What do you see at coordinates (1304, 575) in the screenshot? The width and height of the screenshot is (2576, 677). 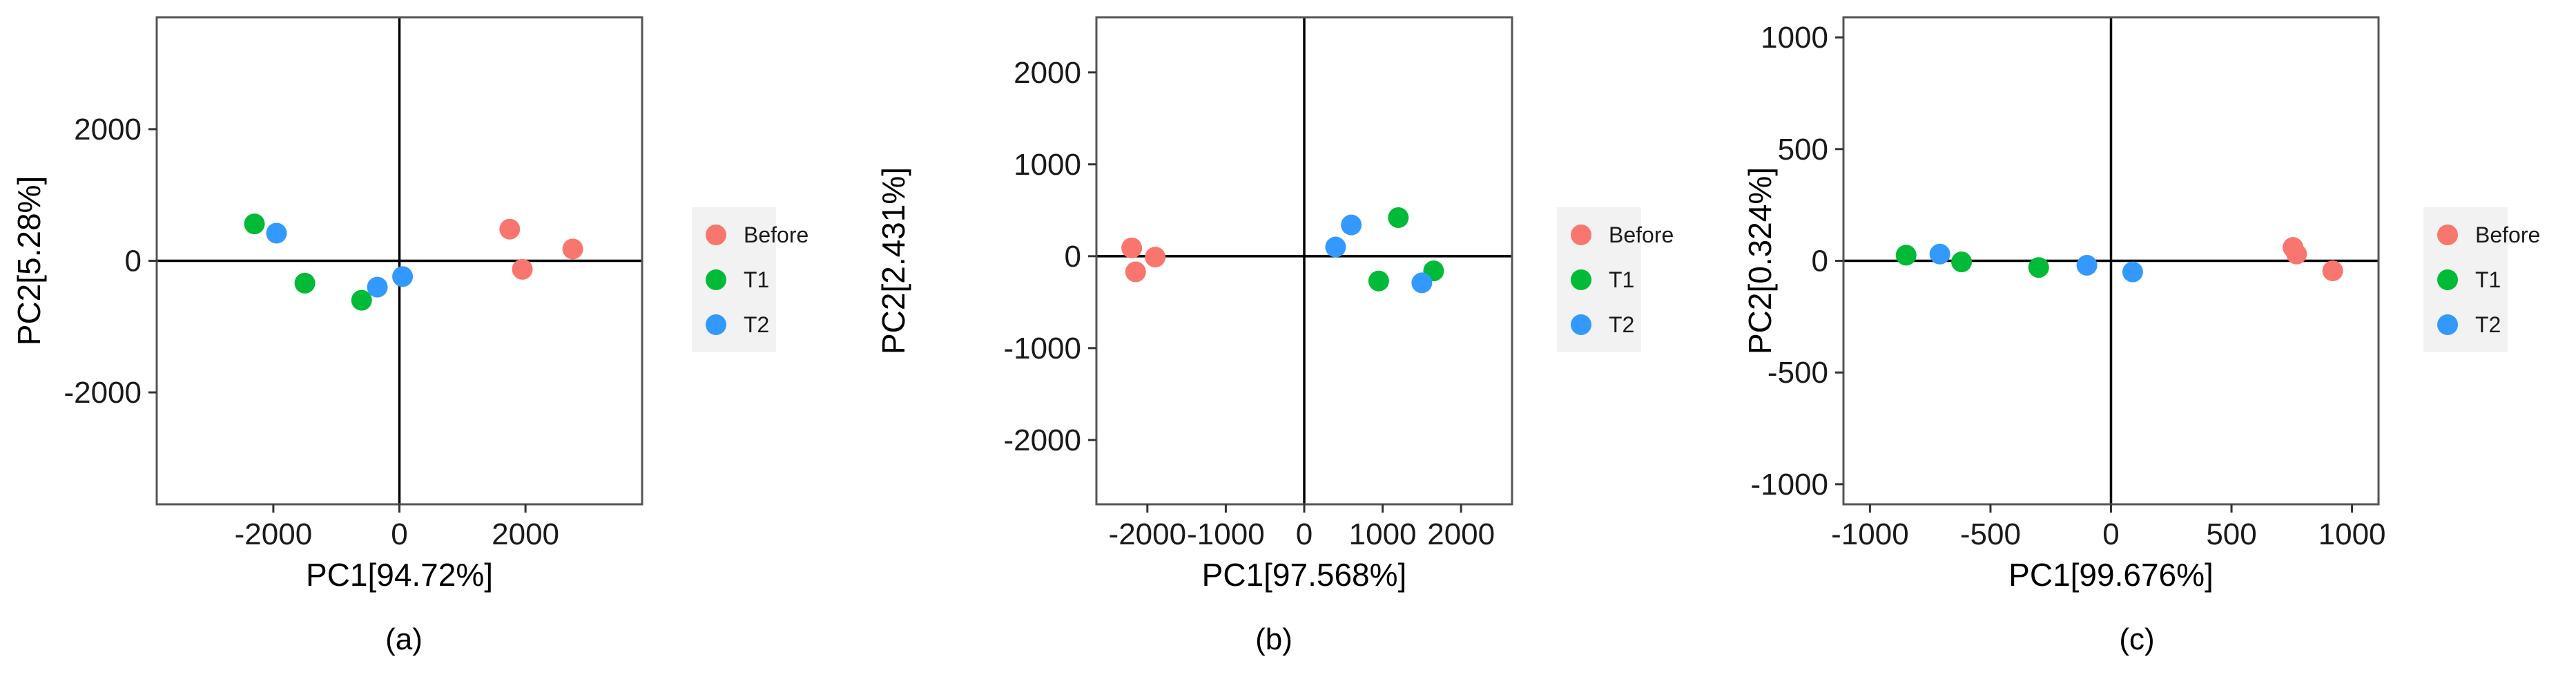 I see `x-axis-title: PC1[97.568%]` at bounding box center [1304, 575].